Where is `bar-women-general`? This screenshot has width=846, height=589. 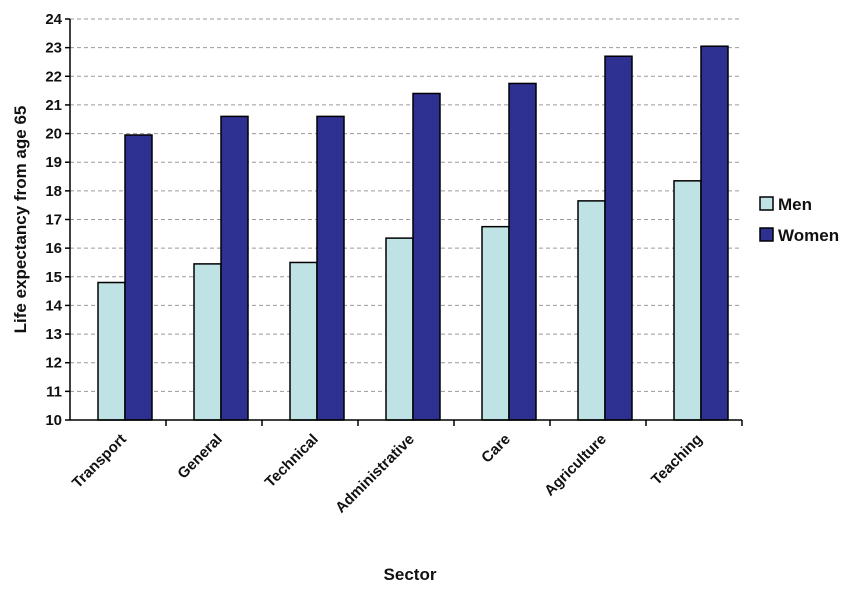 bar-women-general is located at coordinates (234, 268).